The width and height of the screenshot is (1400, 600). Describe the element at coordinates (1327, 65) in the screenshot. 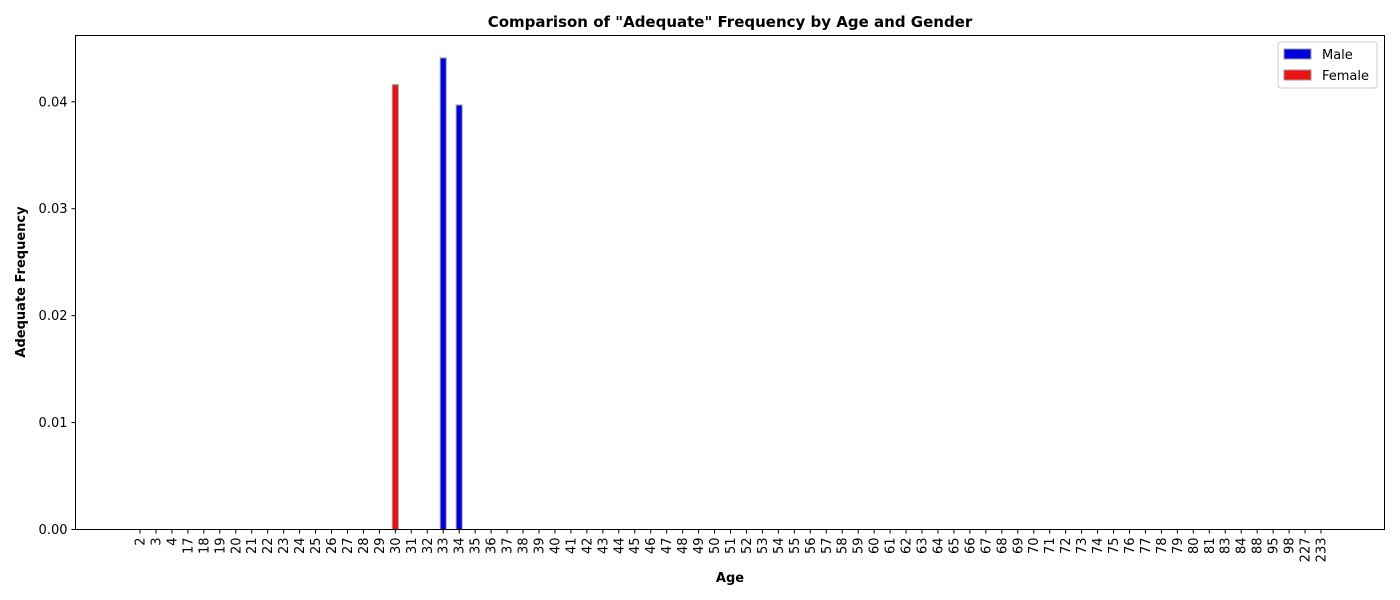

I see `legend: Male Female` at that location.